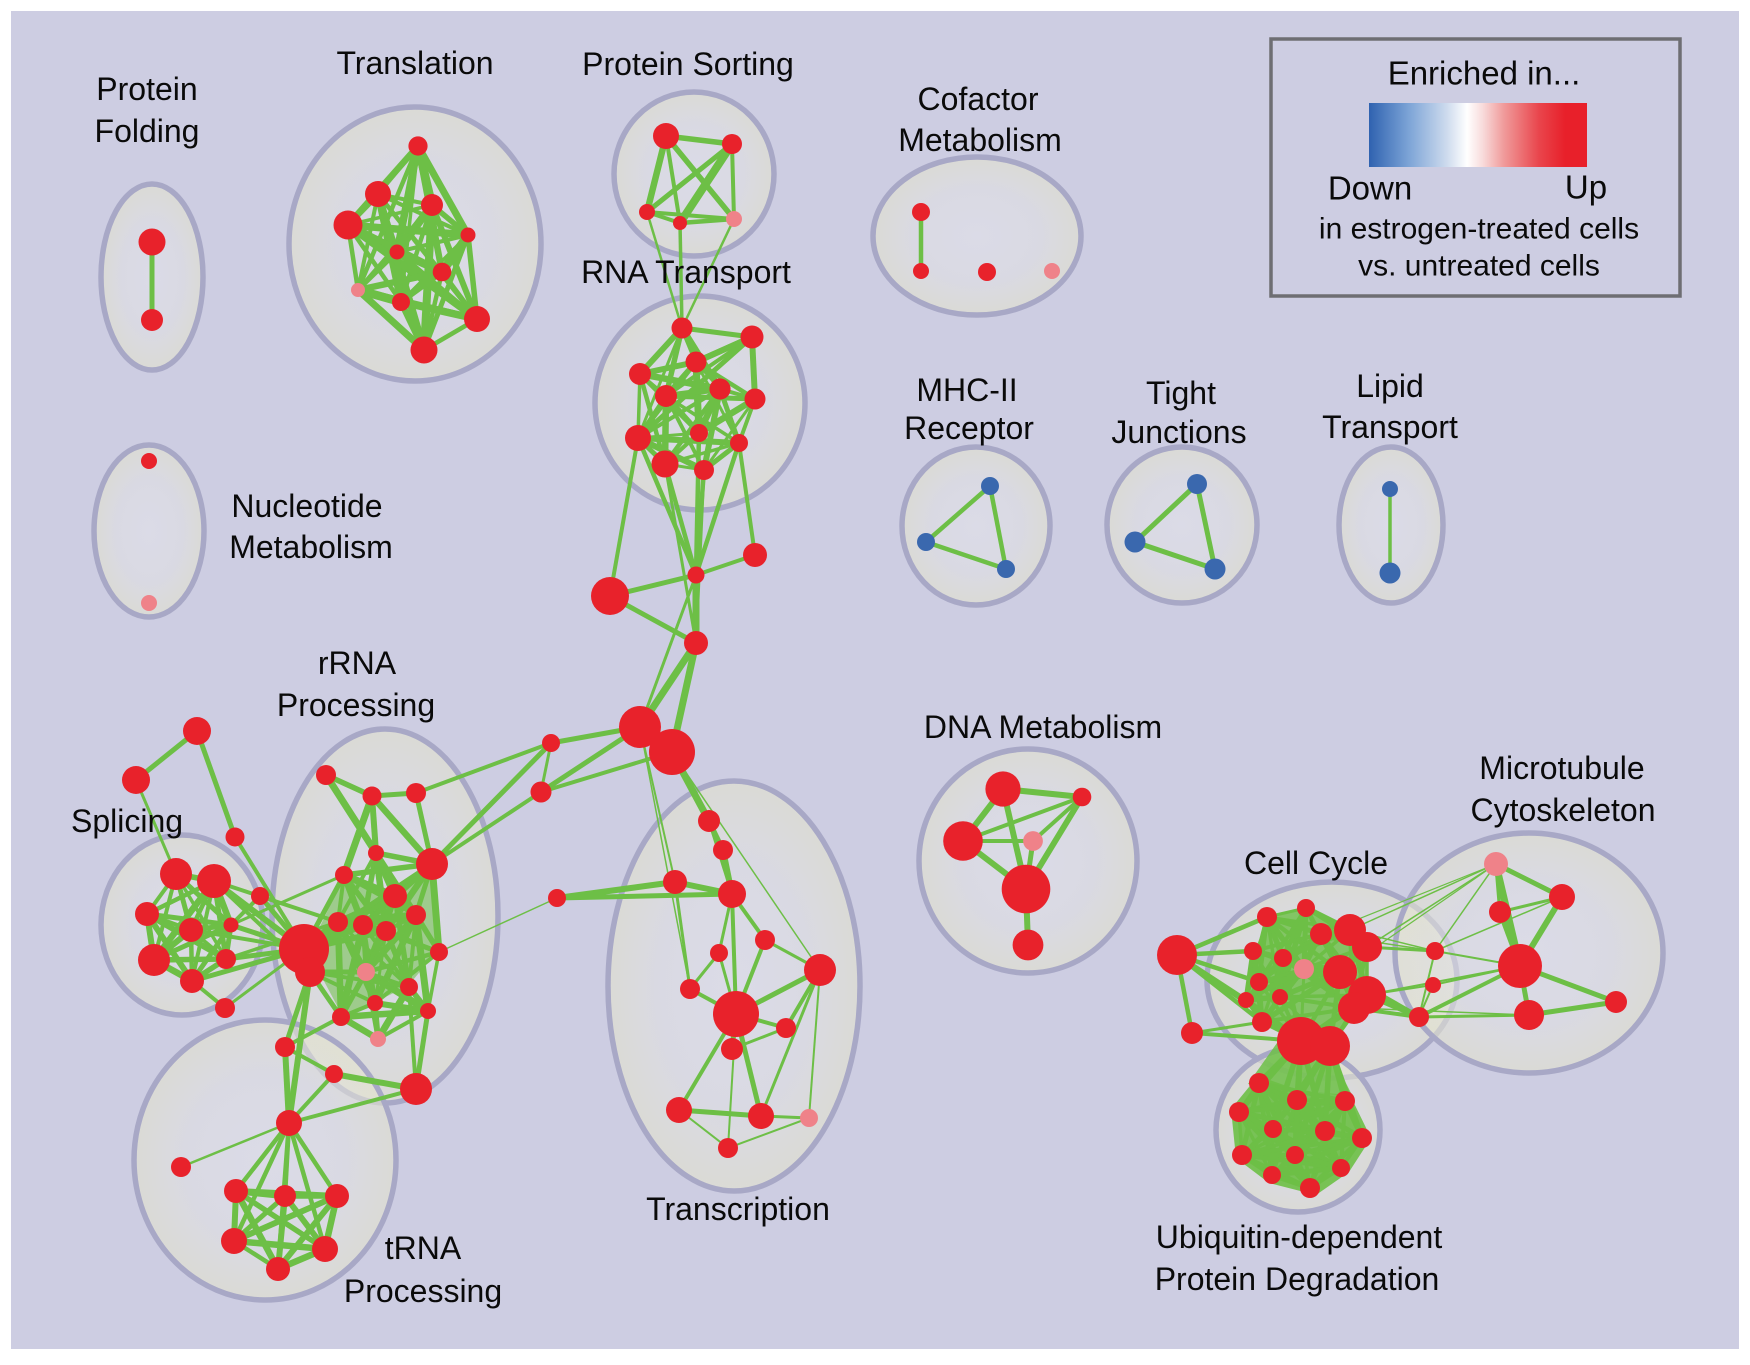  What do you see at coordinates (688, 64) in the screenshot?
I see `svg-text: Protein Sorting` at bounding box center [688, 64].